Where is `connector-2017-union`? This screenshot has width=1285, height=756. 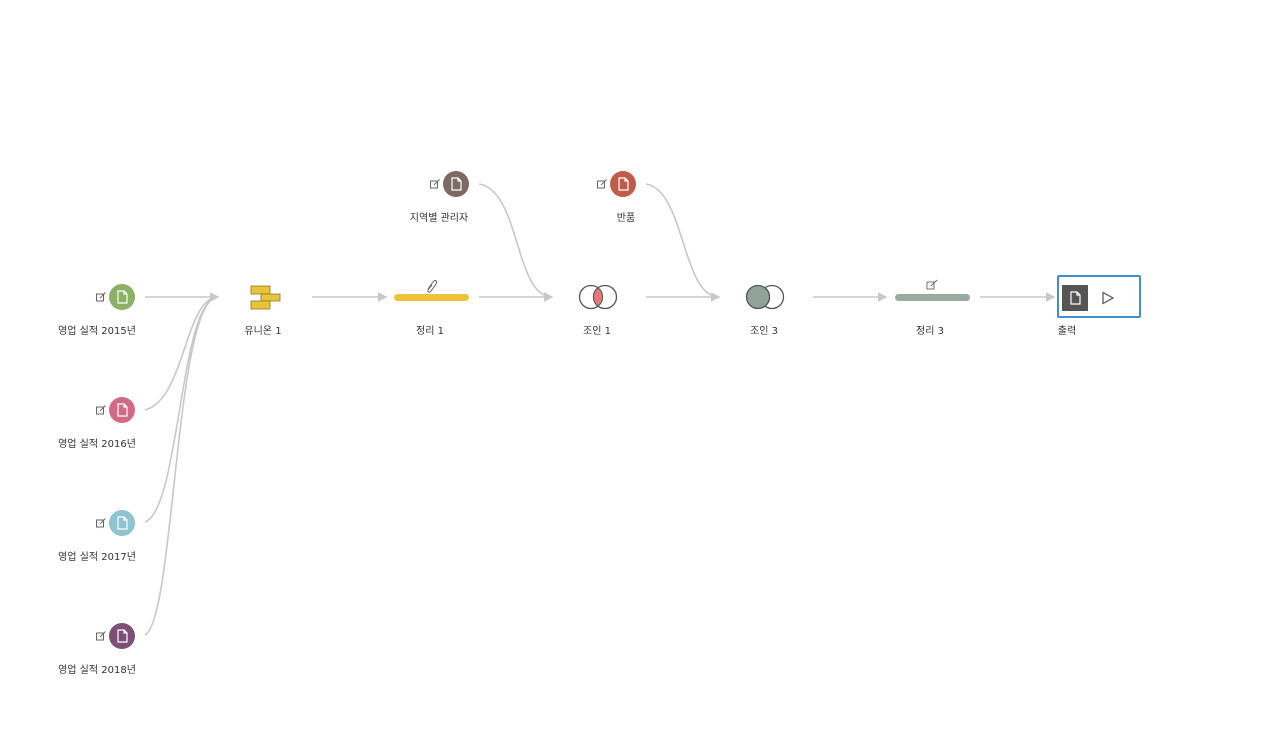
connector-2017-union is located at coordinates (181, 409).